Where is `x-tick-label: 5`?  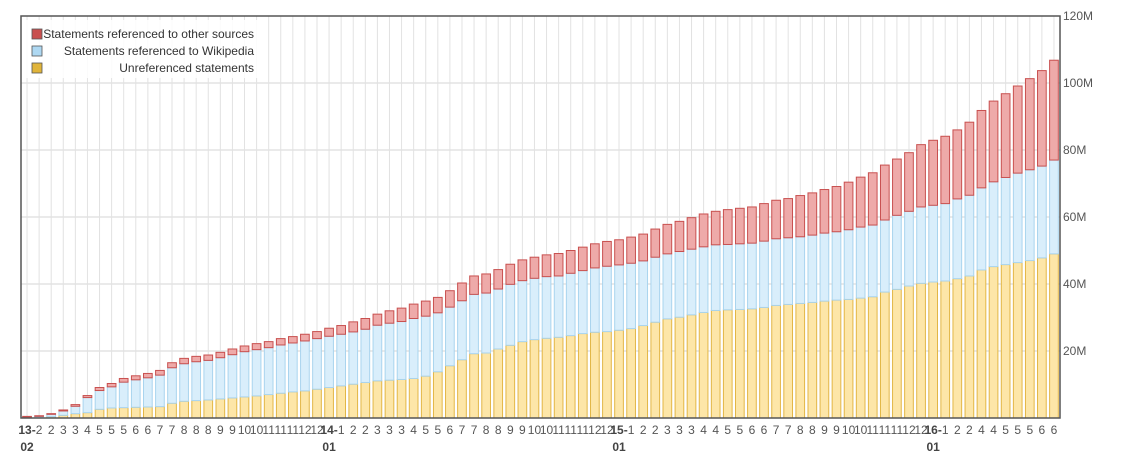 x-tick-label: 5 is located at coordinates (437, 430).